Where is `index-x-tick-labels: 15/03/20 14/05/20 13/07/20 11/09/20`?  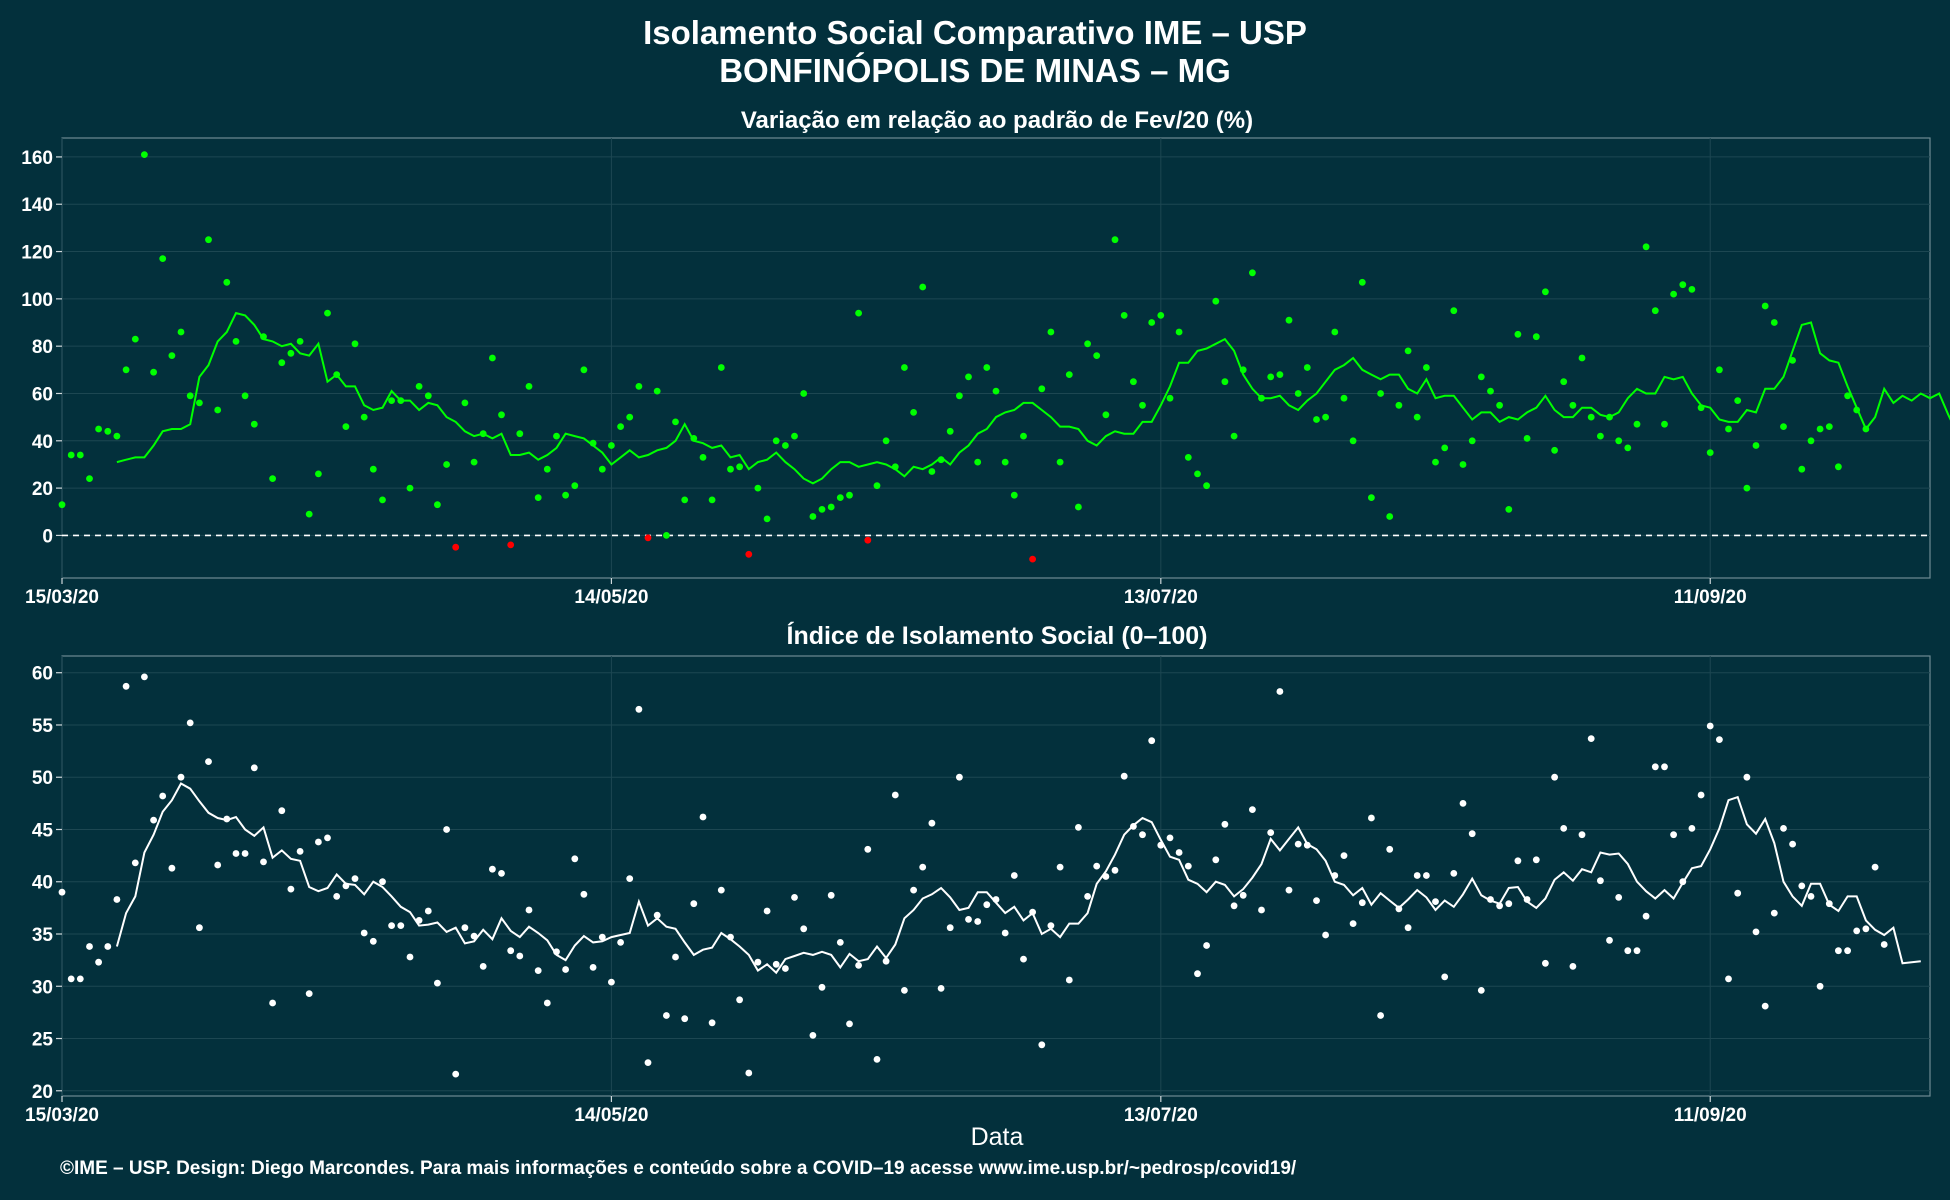 index-x-tick-labels: 15/03/20 14/05/20 13/07/20 11/09/20 is located at coordinates (886, 1111).